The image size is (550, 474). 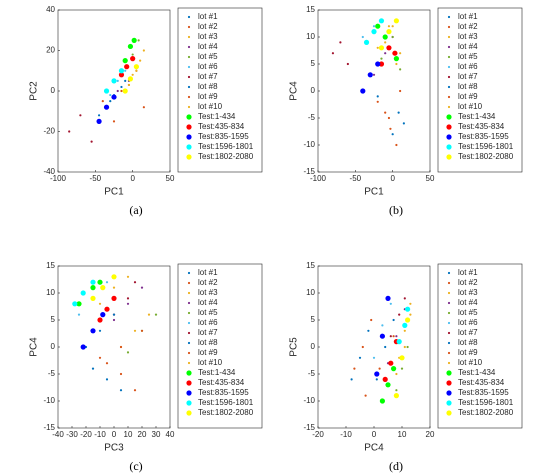 What do you see at coordinates (220, 90) in the screenshot?
I see `legend-box` at bounding box center [220, 90].